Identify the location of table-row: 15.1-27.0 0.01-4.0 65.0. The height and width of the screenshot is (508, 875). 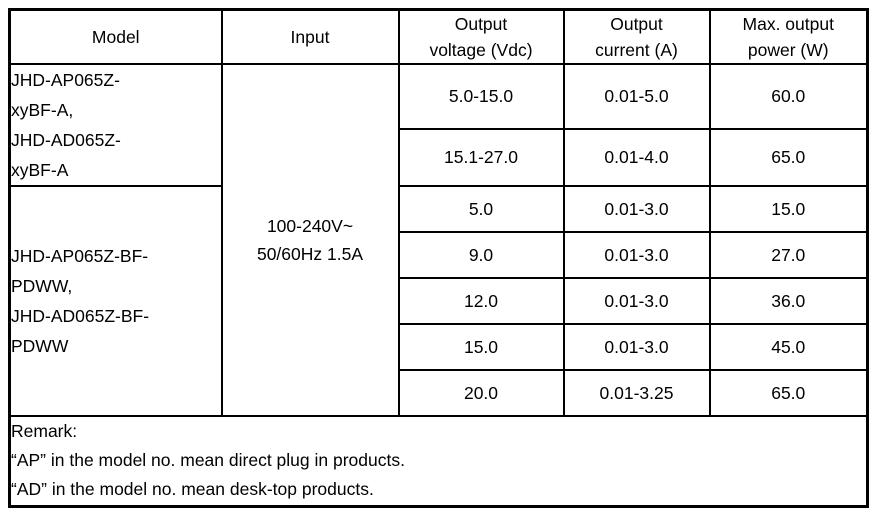
(439, 157).